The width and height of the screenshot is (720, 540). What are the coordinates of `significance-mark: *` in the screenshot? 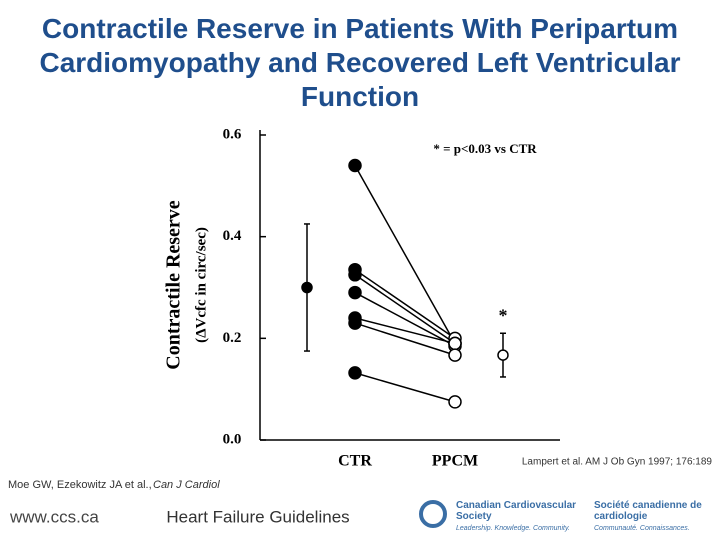 It's located at (503, 315).